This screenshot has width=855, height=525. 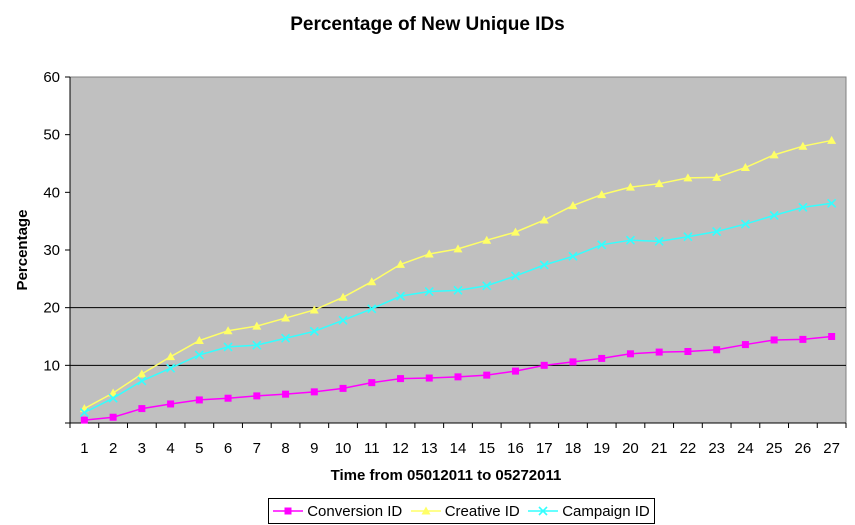 I want to click on x-tick-label: 11, so click(x=372, y=448).